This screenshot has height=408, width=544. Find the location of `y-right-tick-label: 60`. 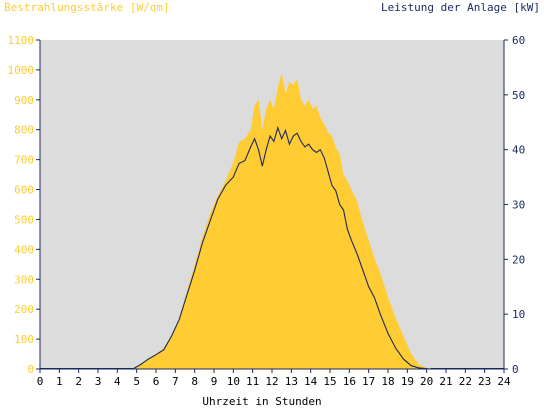

y-right-tick-label: 60 is located at coordinates (518, 40).